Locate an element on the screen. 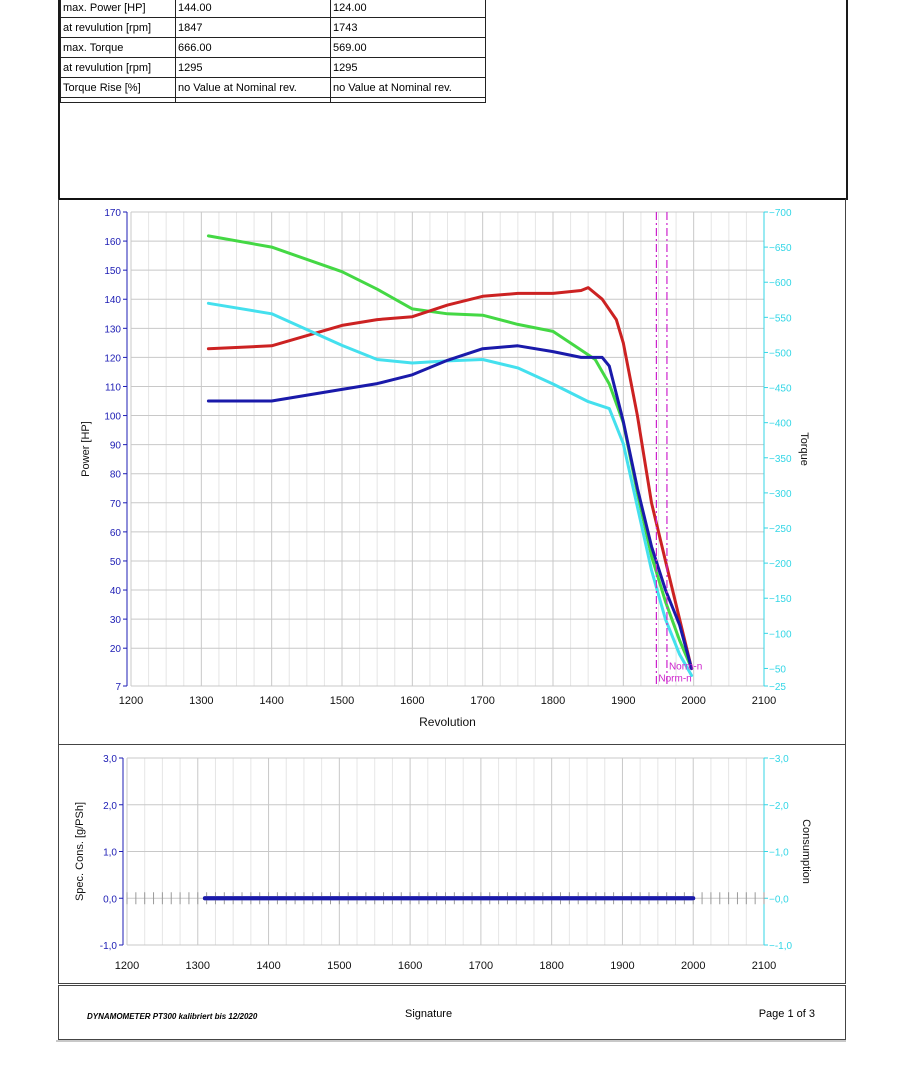 The image size is (898, 1080). bottom-rule is located at coordinates (451, 1041).